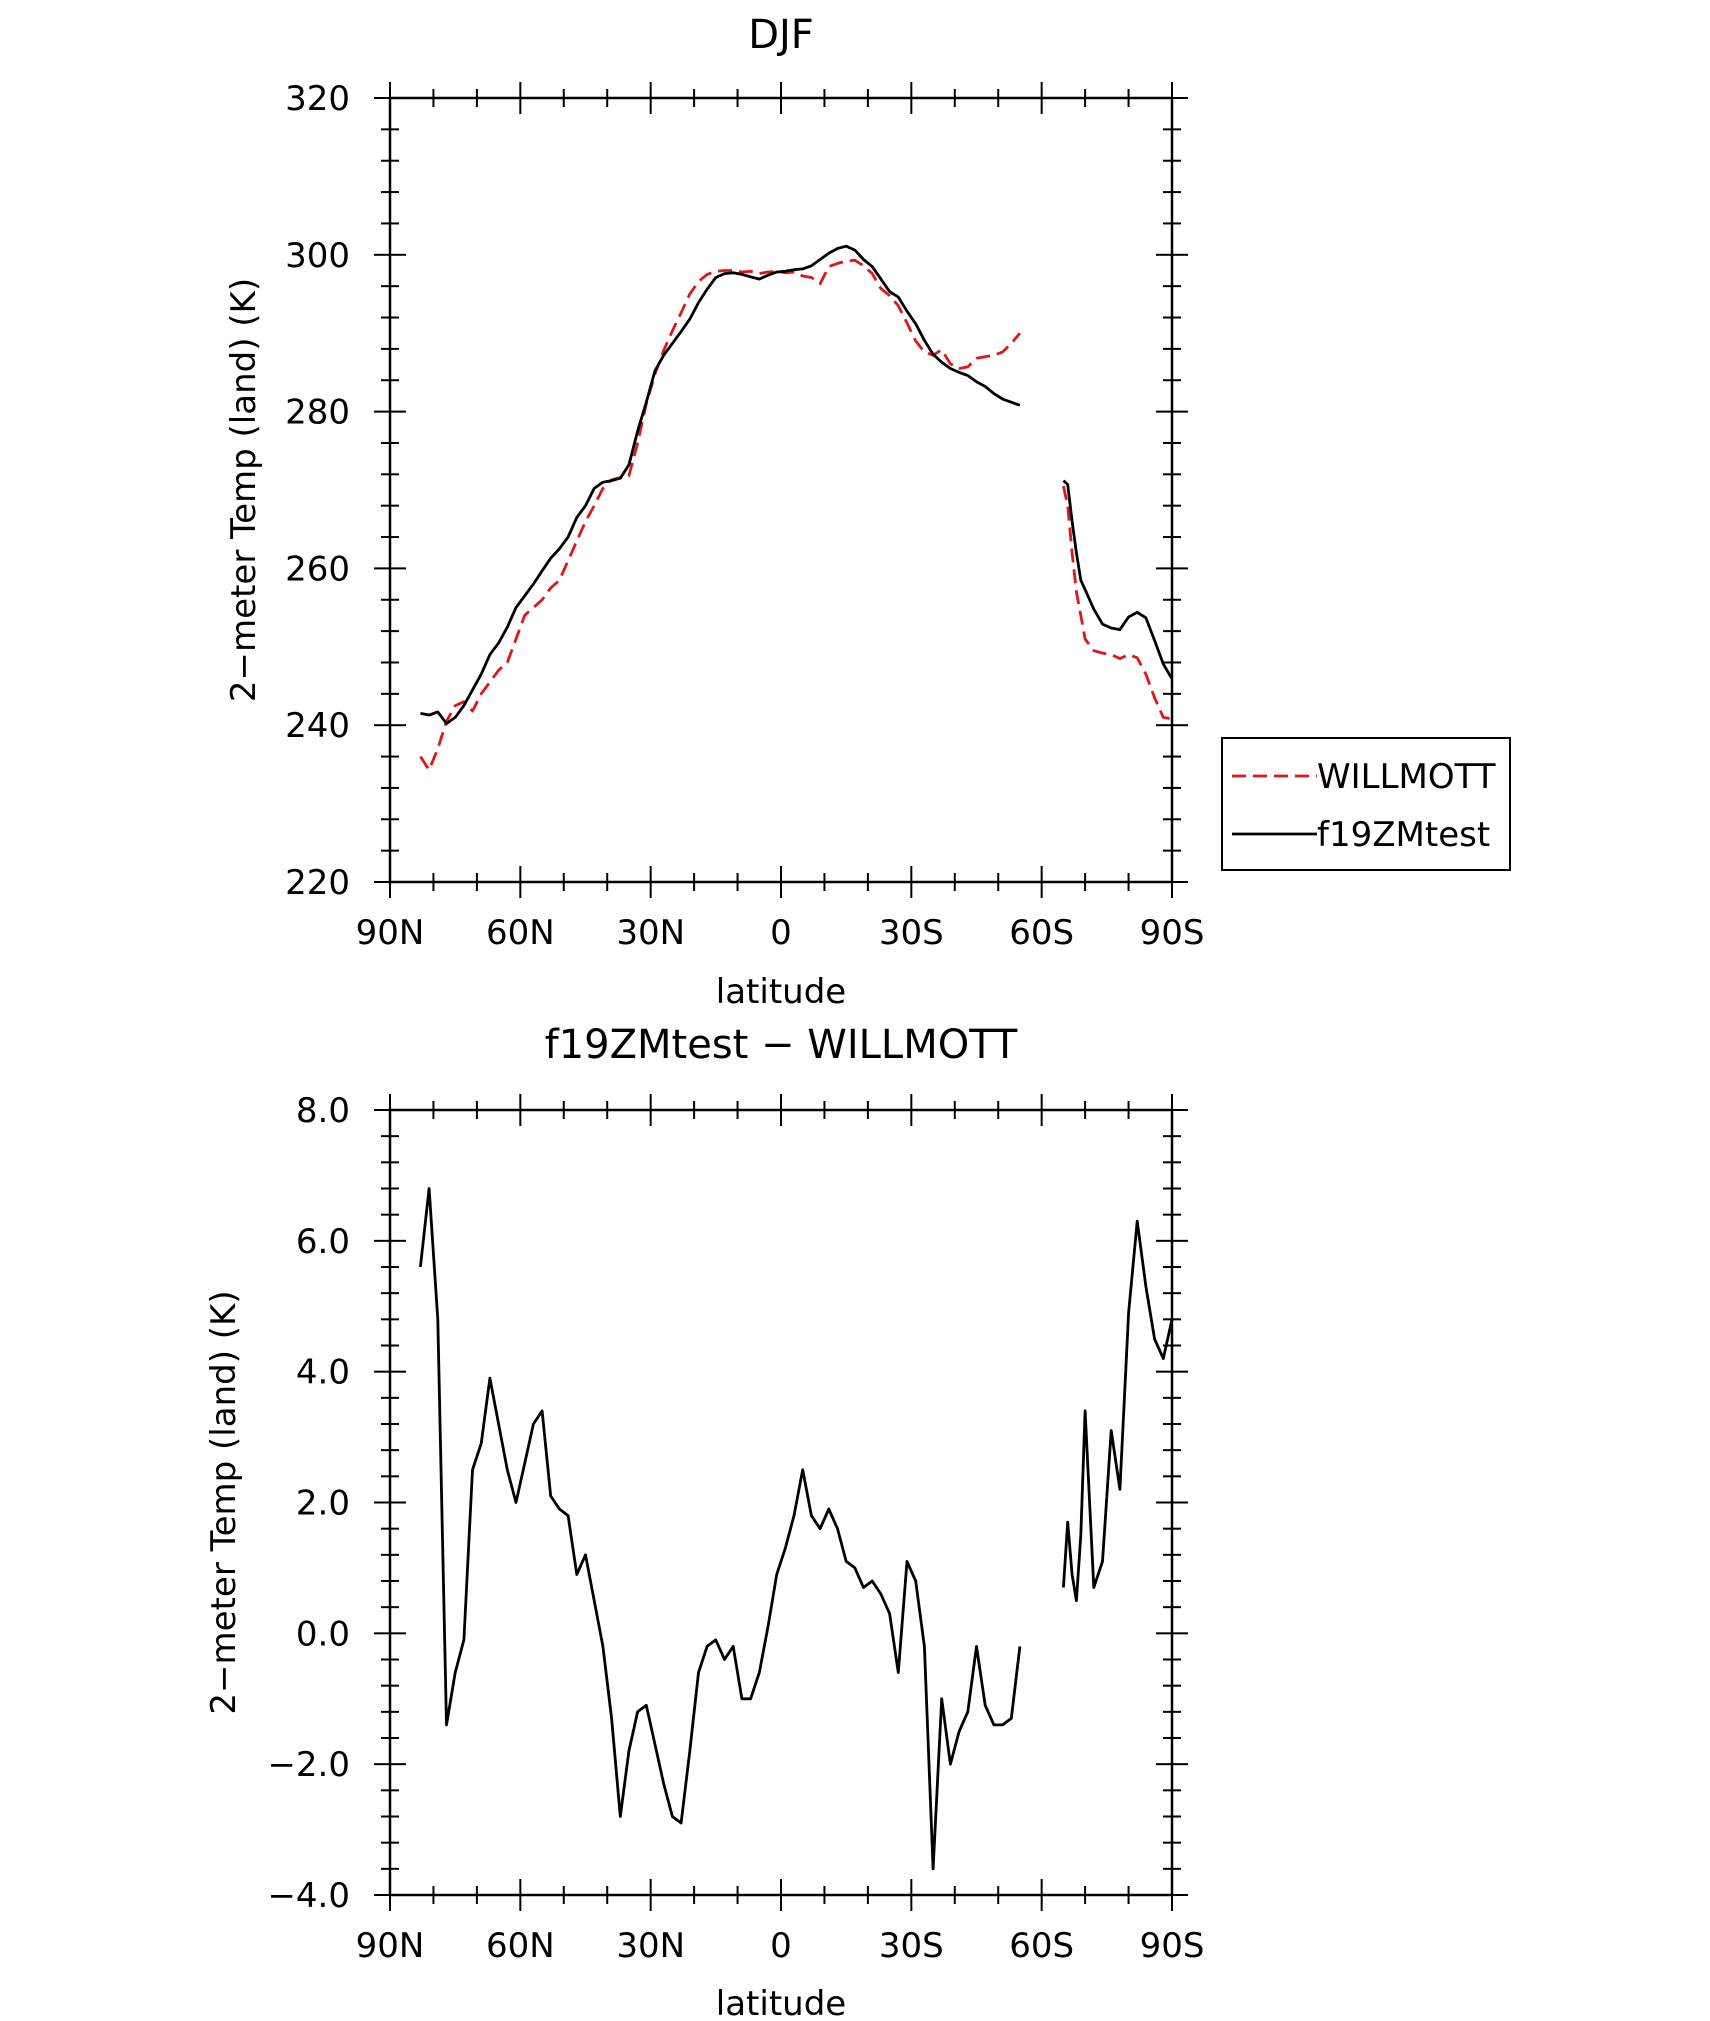 The height and width of the screenshot is (2021, 1710). Describe the element at coordinates (317, 413) in the screenshot. I see `y-tick-label: 280` at that location.